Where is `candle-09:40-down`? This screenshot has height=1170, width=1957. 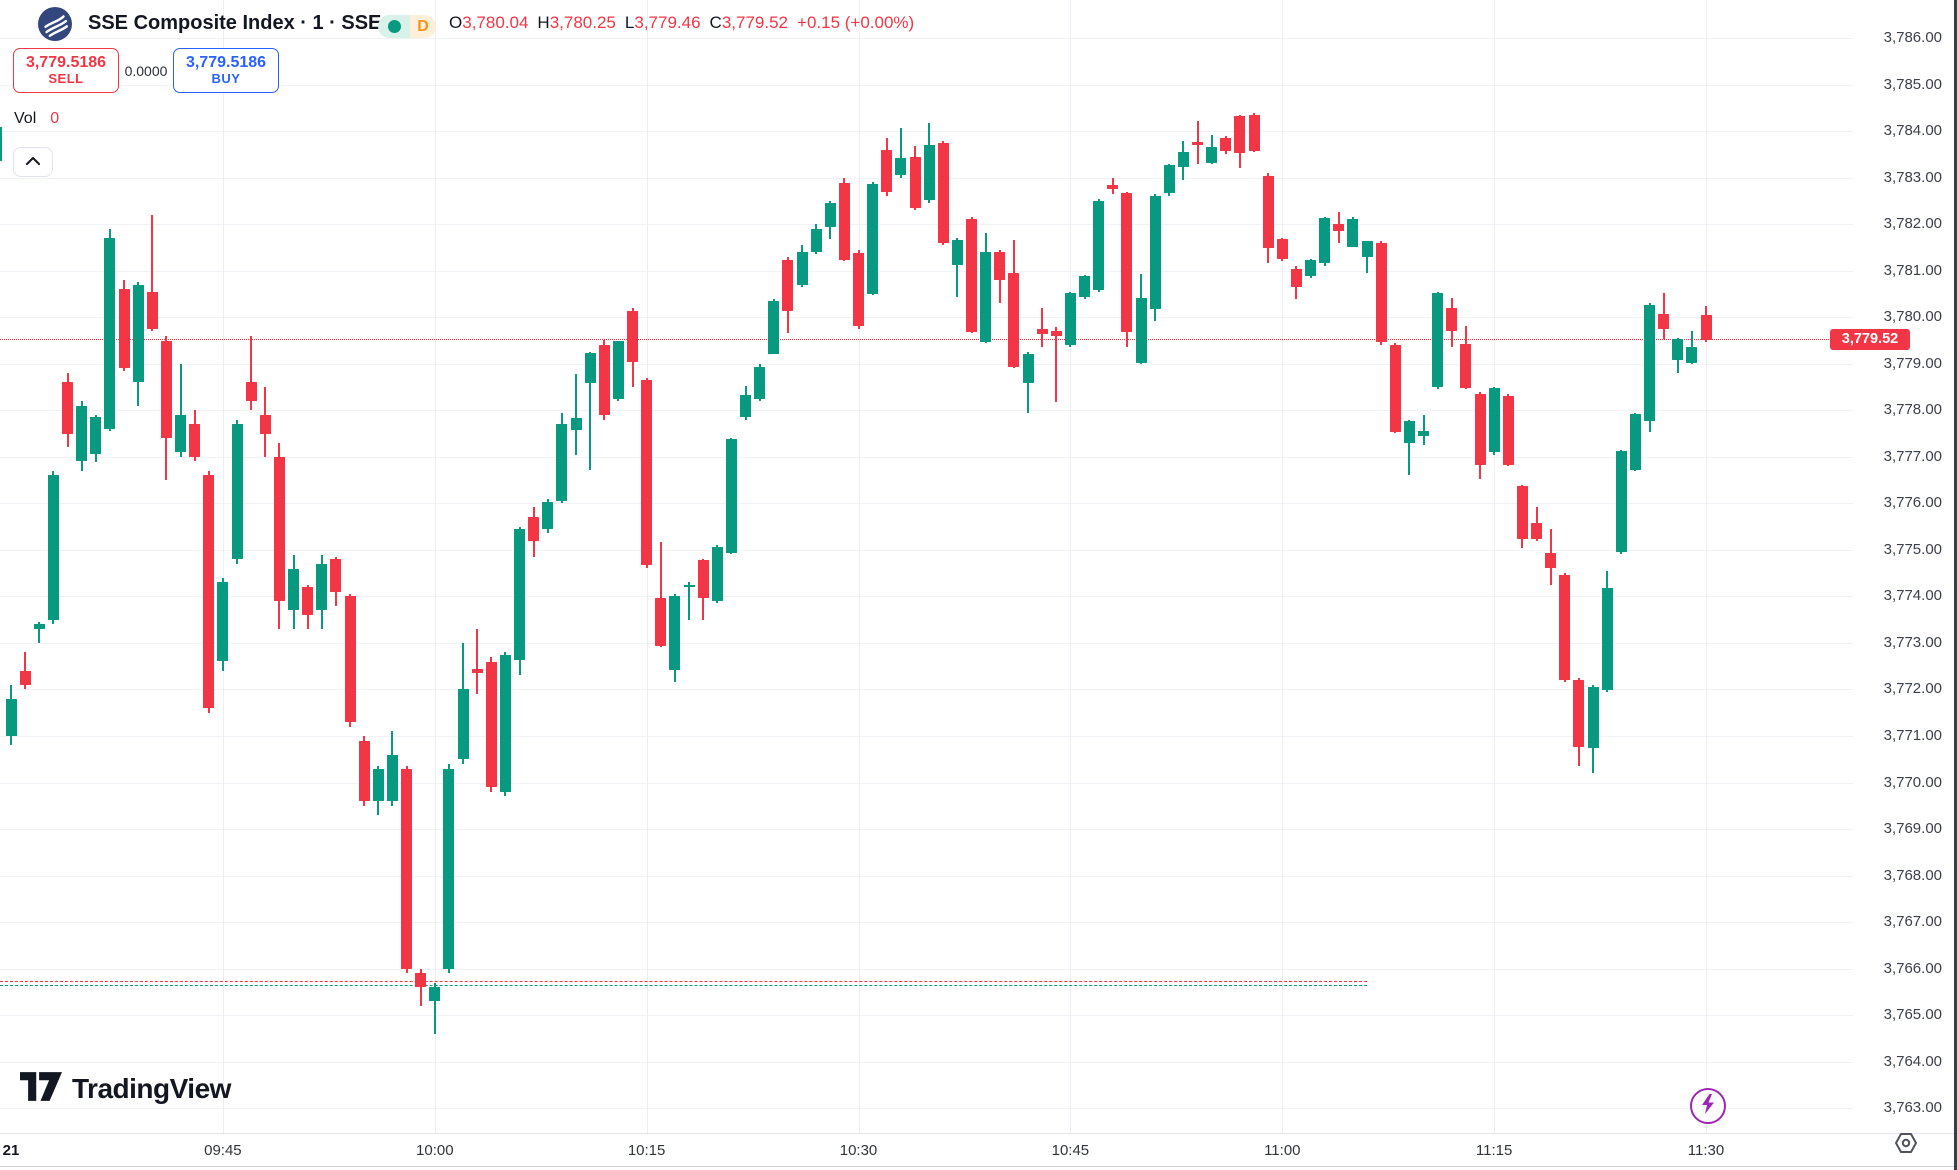 candle-09:40-down is located at coordinates (152, 310).